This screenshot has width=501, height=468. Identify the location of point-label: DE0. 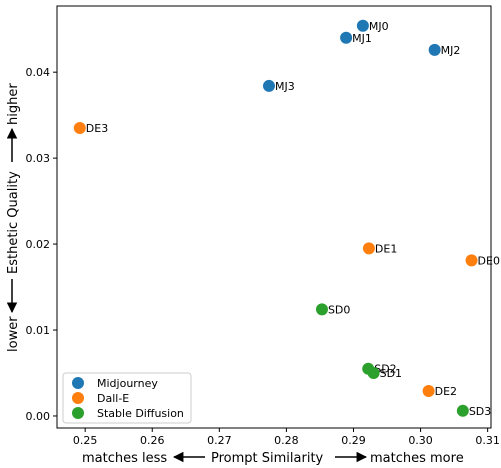
(489, 260).